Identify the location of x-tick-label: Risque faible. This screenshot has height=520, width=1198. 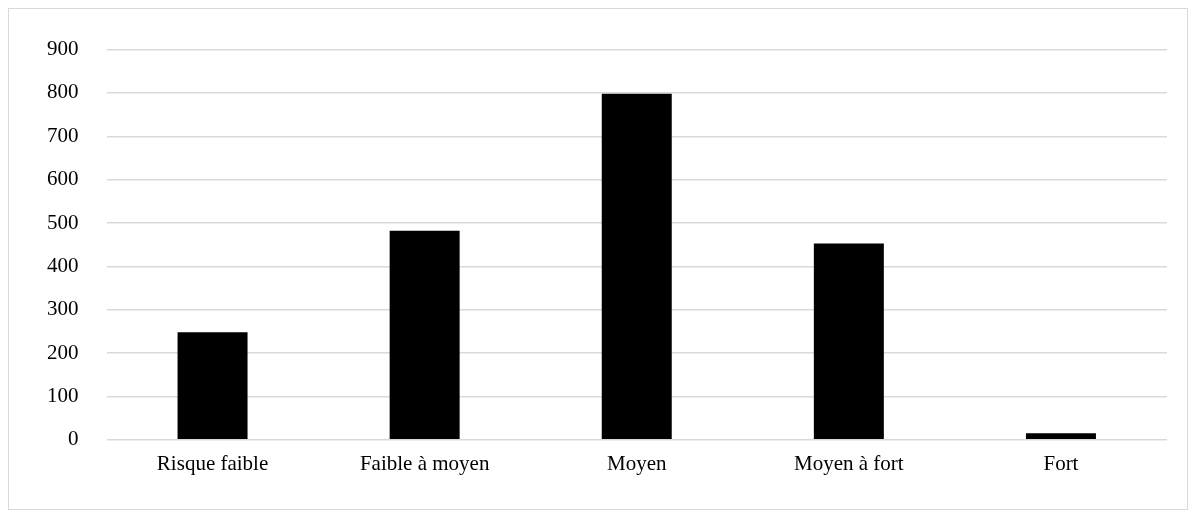
(212, 462).